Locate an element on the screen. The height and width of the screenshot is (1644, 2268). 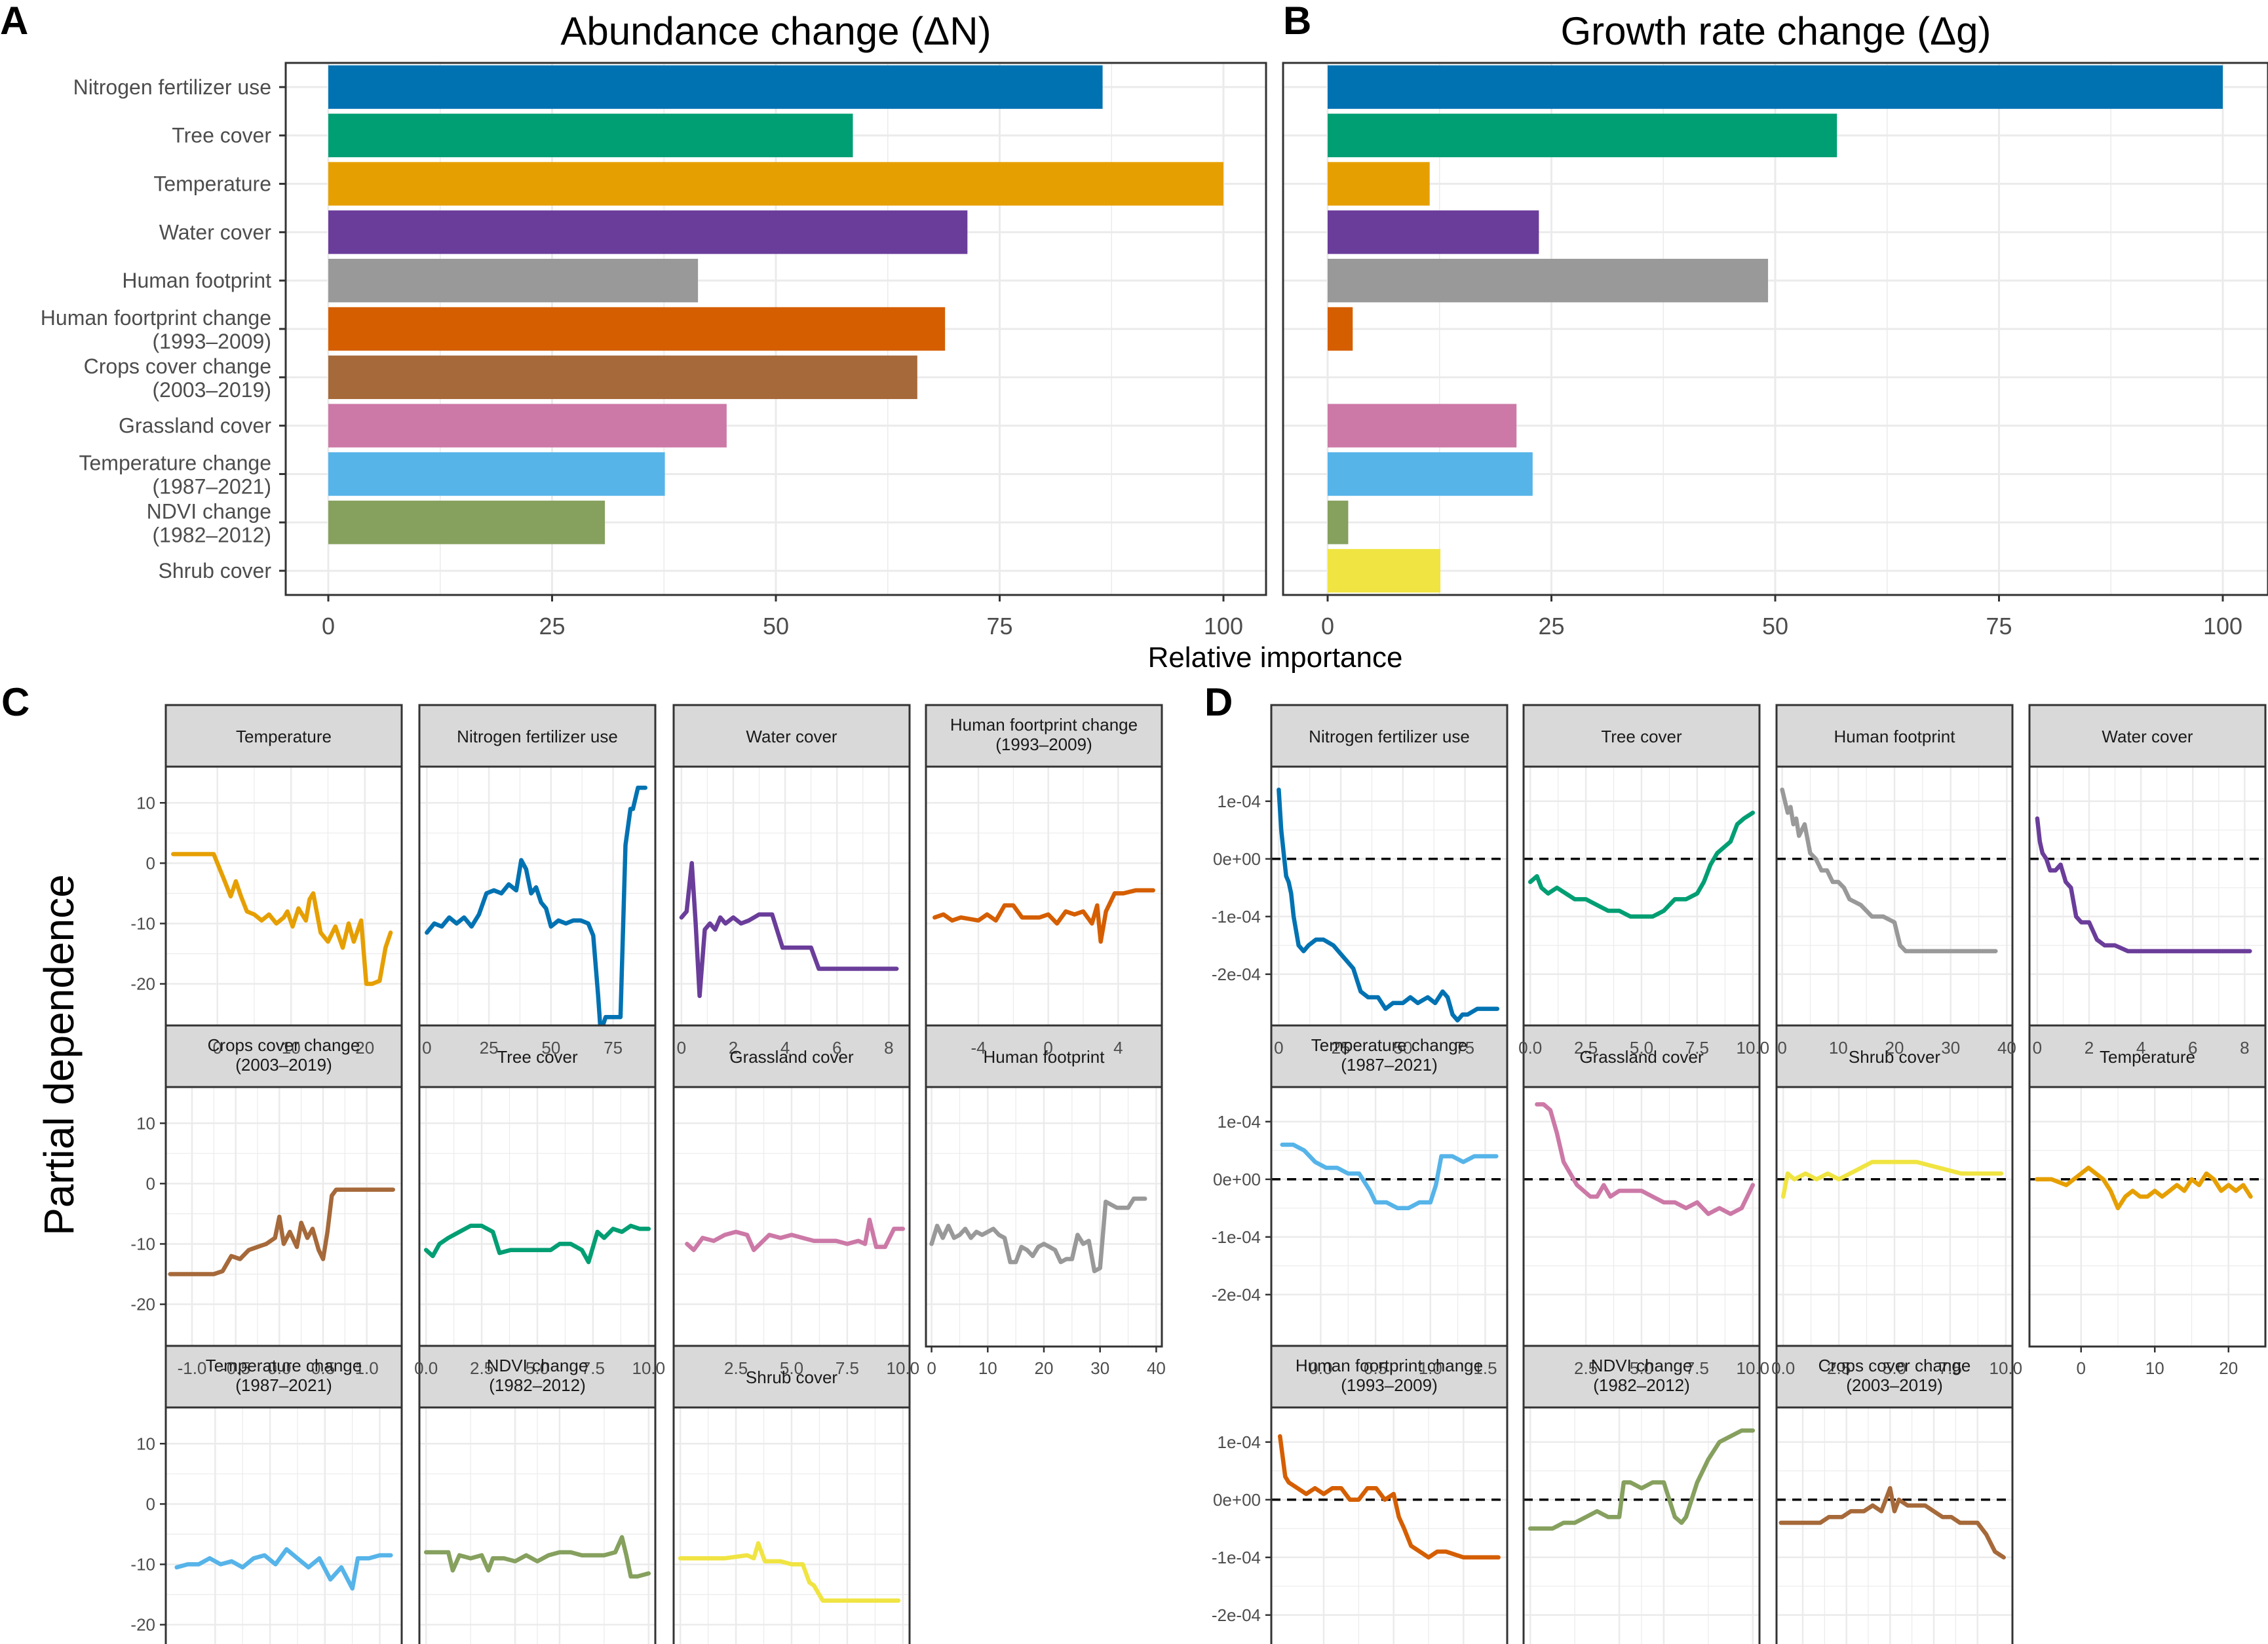
facet-title-c-human-footprint: Human footprint is located at coordinates (1044, 1057).